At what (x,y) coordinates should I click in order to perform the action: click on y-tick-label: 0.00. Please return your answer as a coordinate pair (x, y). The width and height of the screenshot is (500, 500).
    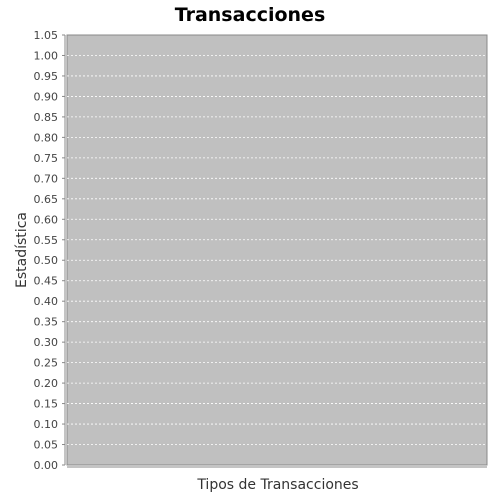
    Looking at the image, I should click on (46, 465).